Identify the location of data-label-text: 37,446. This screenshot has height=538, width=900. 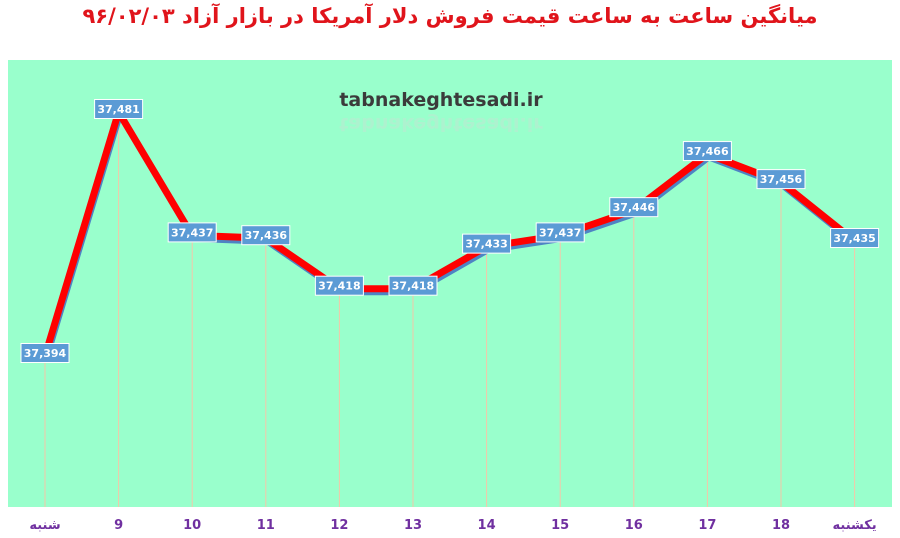
(634, 207).